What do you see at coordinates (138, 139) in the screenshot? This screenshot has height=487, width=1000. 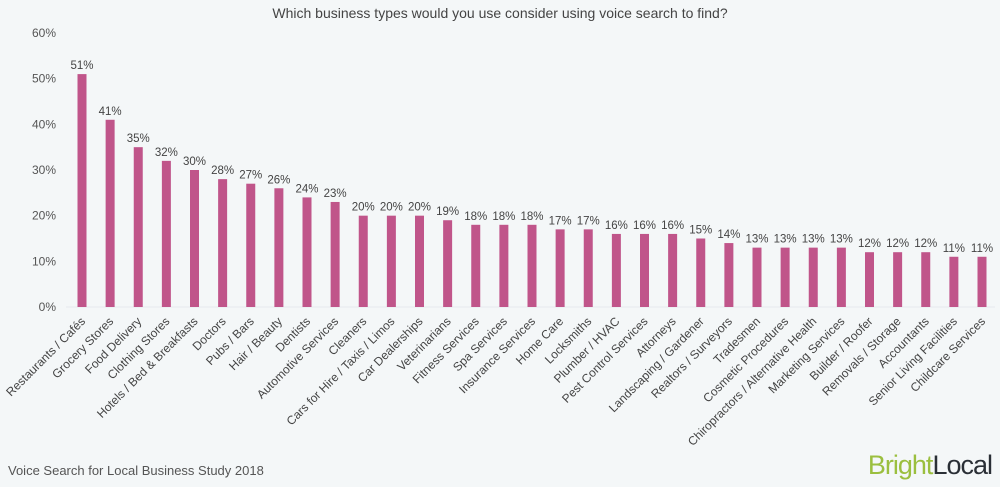 I see `data-label: 35%` at bounding box center [138, 139].